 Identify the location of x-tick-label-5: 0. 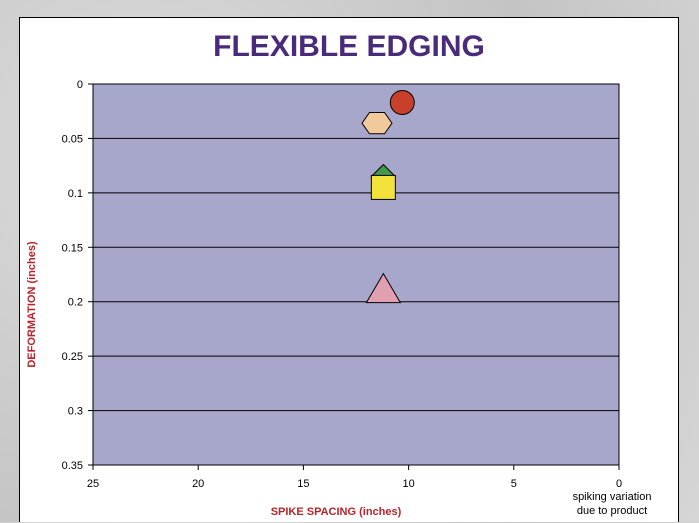
(619, 484).